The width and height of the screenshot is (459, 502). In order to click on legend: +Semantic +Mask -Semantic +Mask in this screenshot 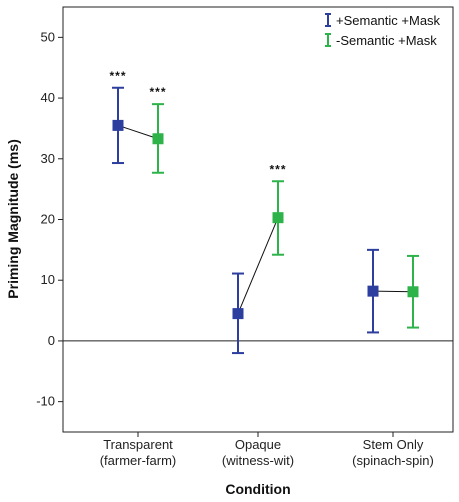, I will do `click(383, 30)`.